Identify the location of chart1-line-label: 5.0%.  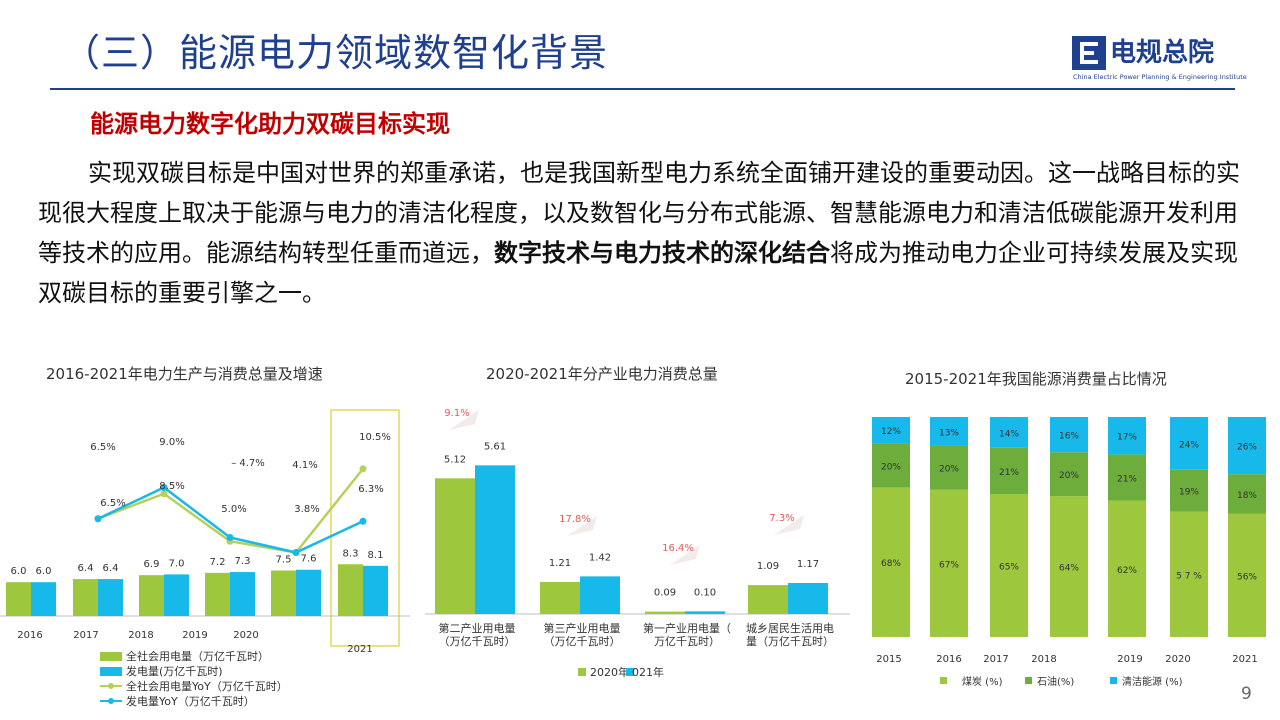
(233, 509).